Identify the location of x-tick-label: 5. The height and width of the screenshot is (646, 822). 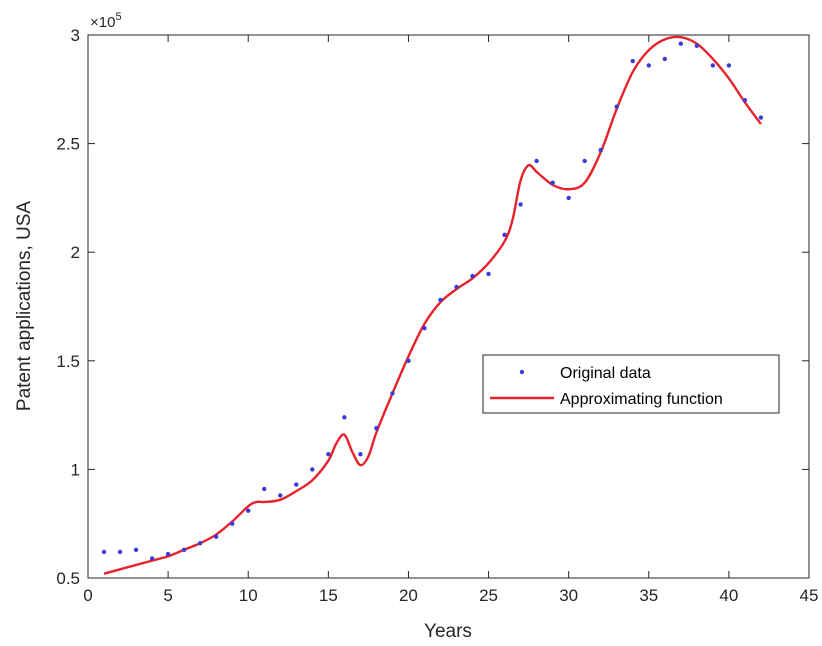
(167, 595).